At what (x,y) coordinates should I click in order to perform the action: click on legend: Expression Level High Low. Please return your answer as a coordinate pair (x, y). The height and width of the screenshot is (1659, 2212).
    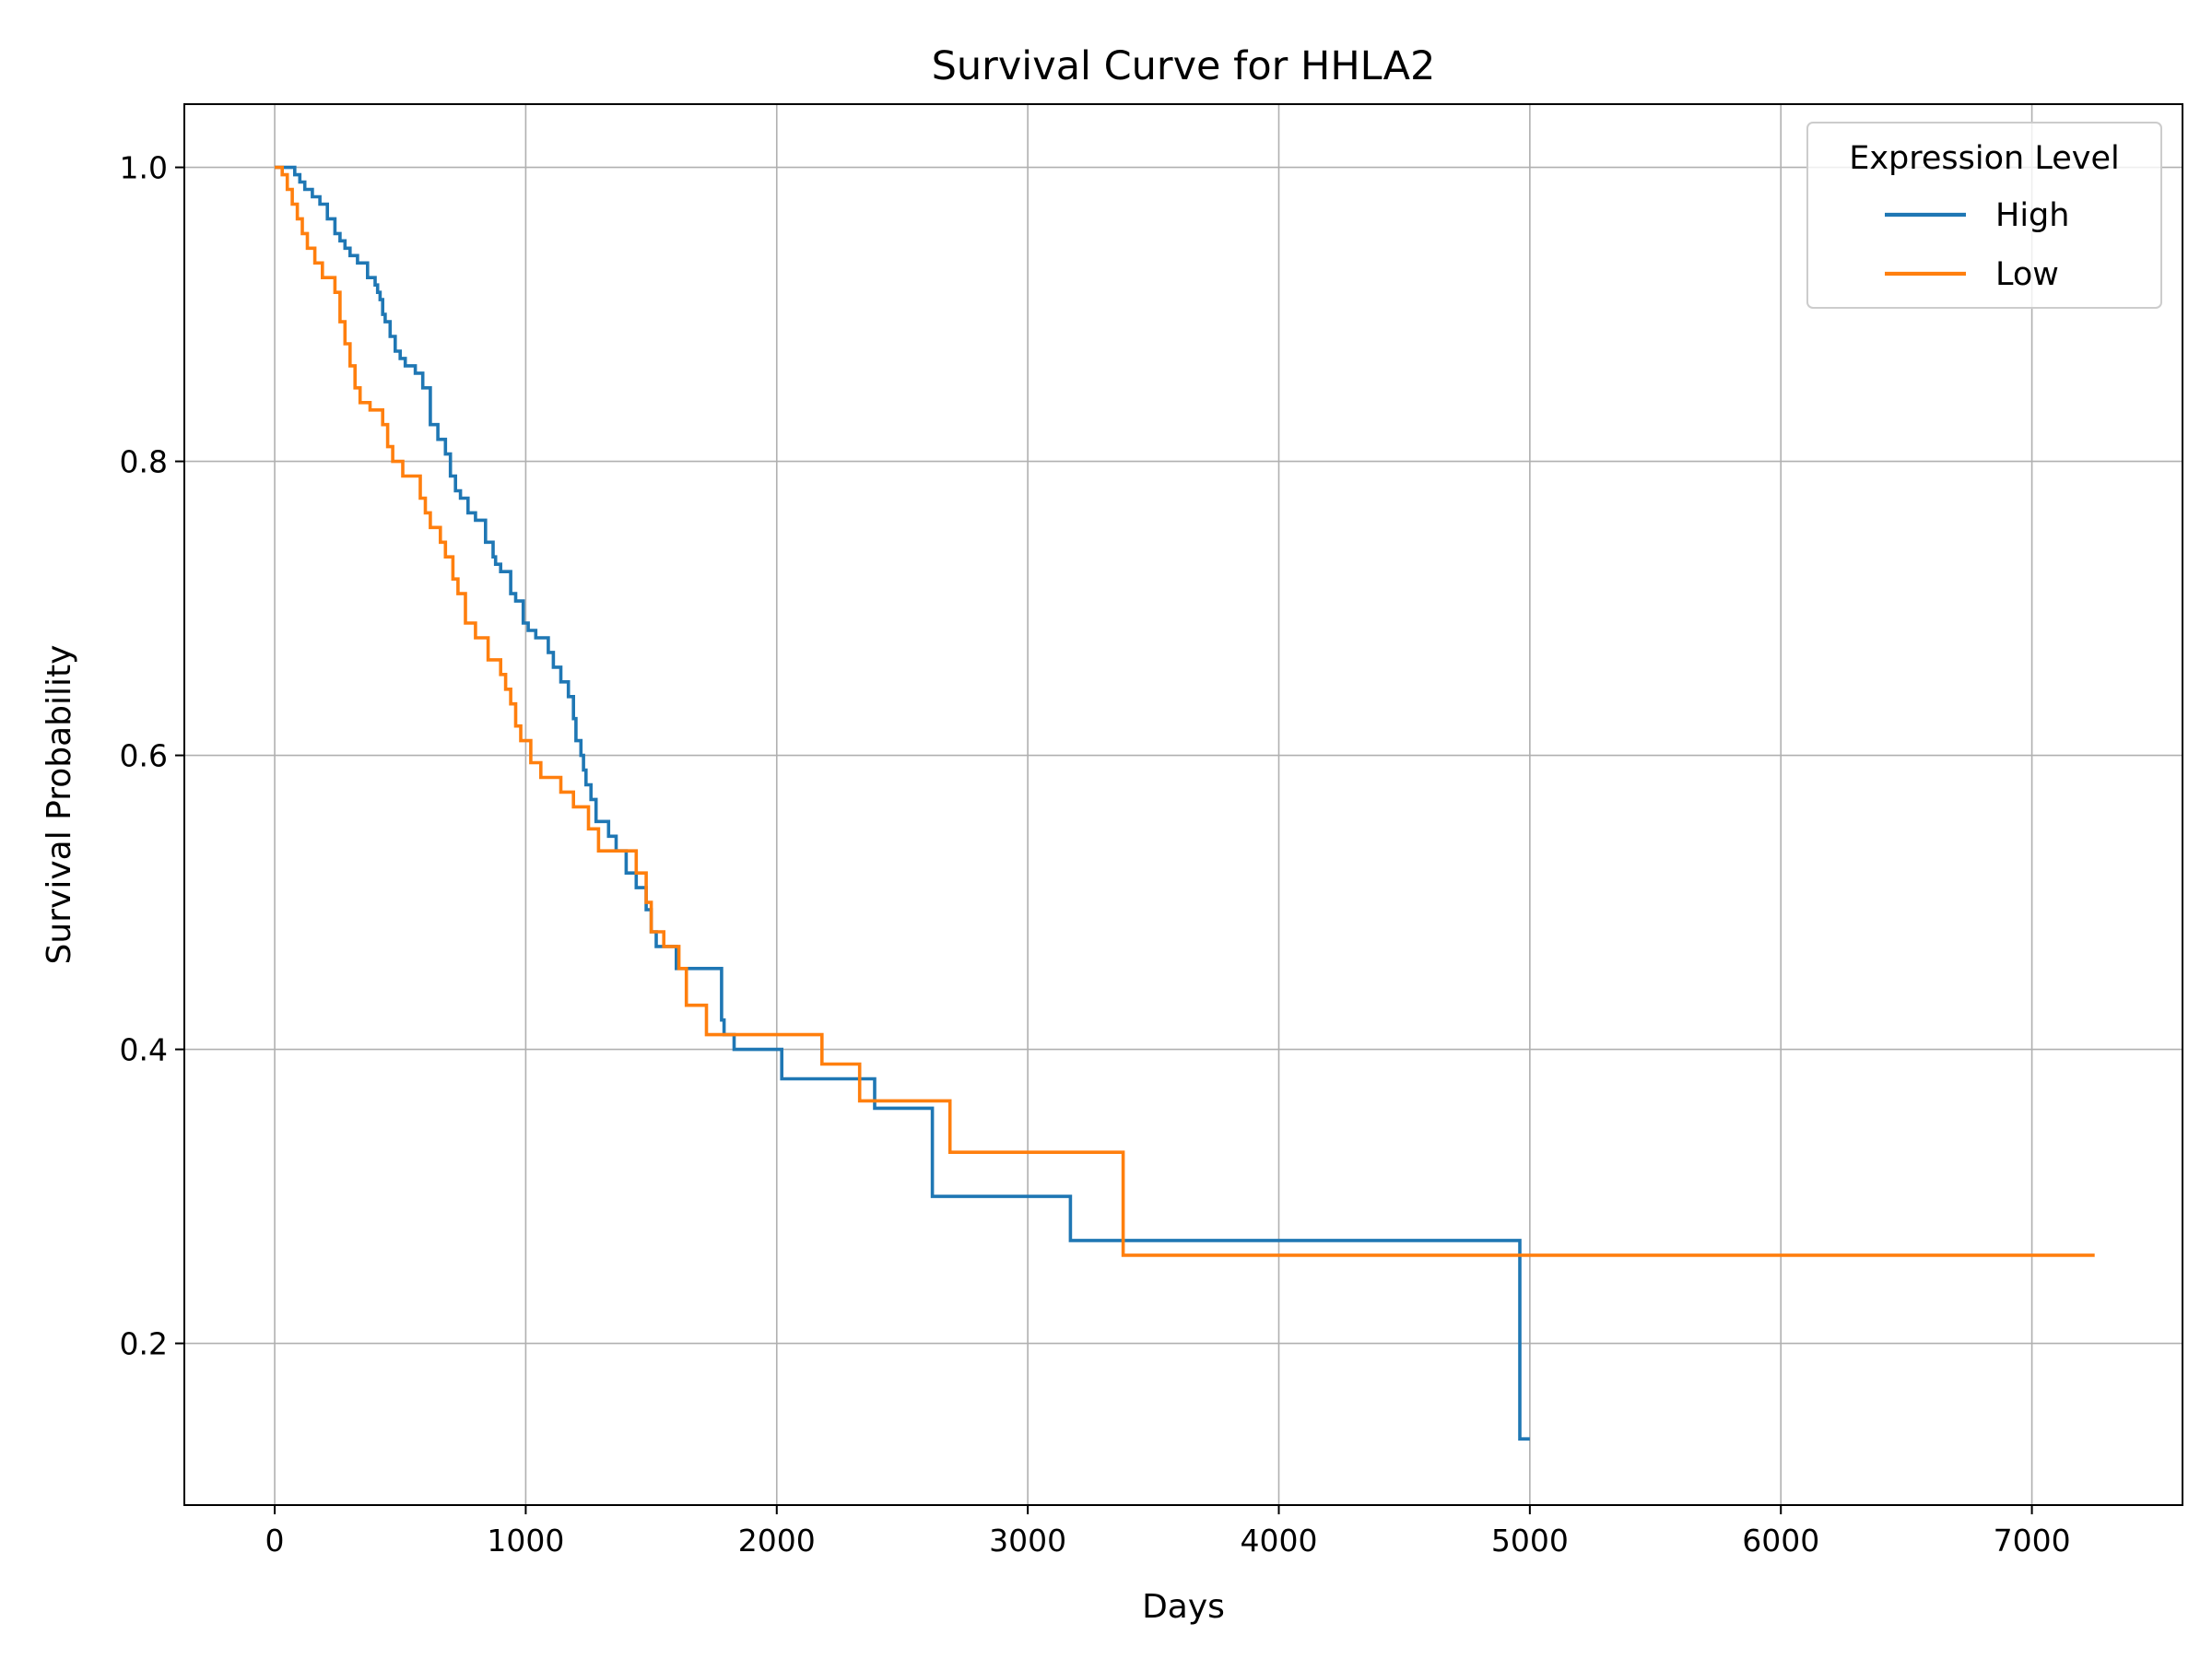
    Looking at the image, I should click on (1984, 215).